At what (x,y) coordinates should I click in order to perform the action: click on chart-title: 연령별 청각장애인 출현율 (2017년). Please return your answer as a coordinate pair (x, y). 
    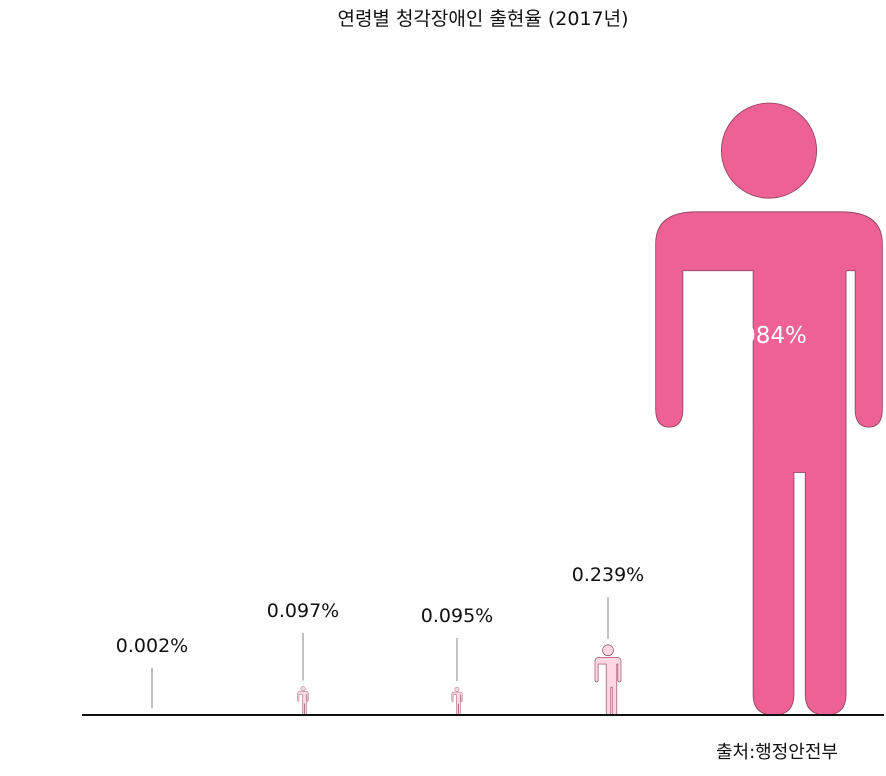
    Looking at the image, I should click on (483, 19).